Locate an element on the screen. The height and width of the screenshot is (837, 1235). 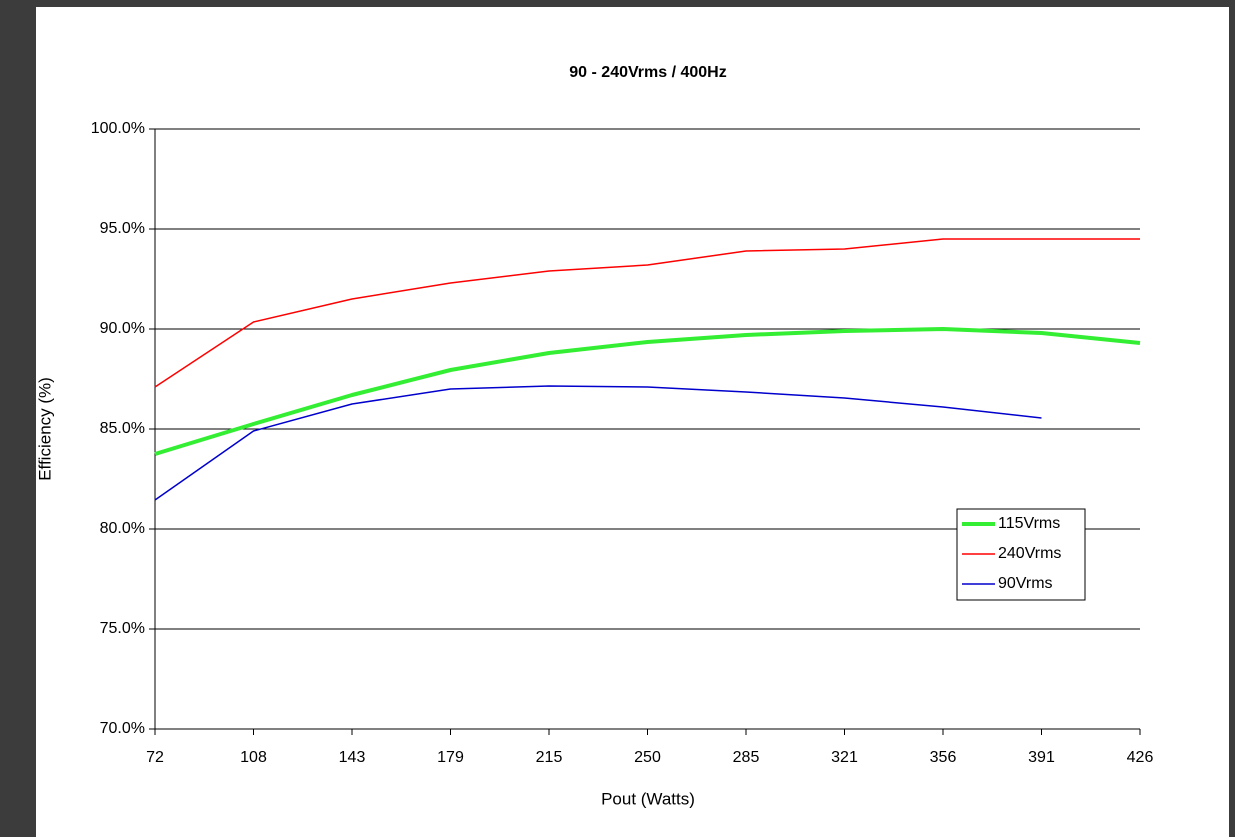
x-tick-label: 215 is located at coordinates (549, 757).